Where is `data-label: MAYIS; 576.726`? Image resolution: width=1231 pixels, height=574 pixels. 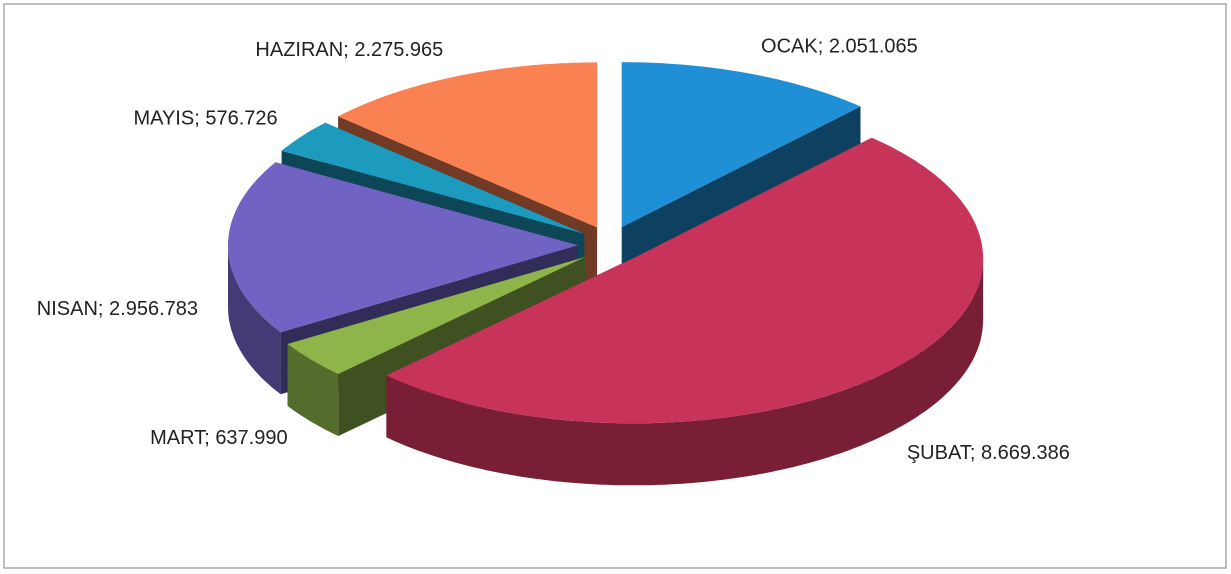 data-label: MAYIS; 576.726 is located at coordinates (205, 119).